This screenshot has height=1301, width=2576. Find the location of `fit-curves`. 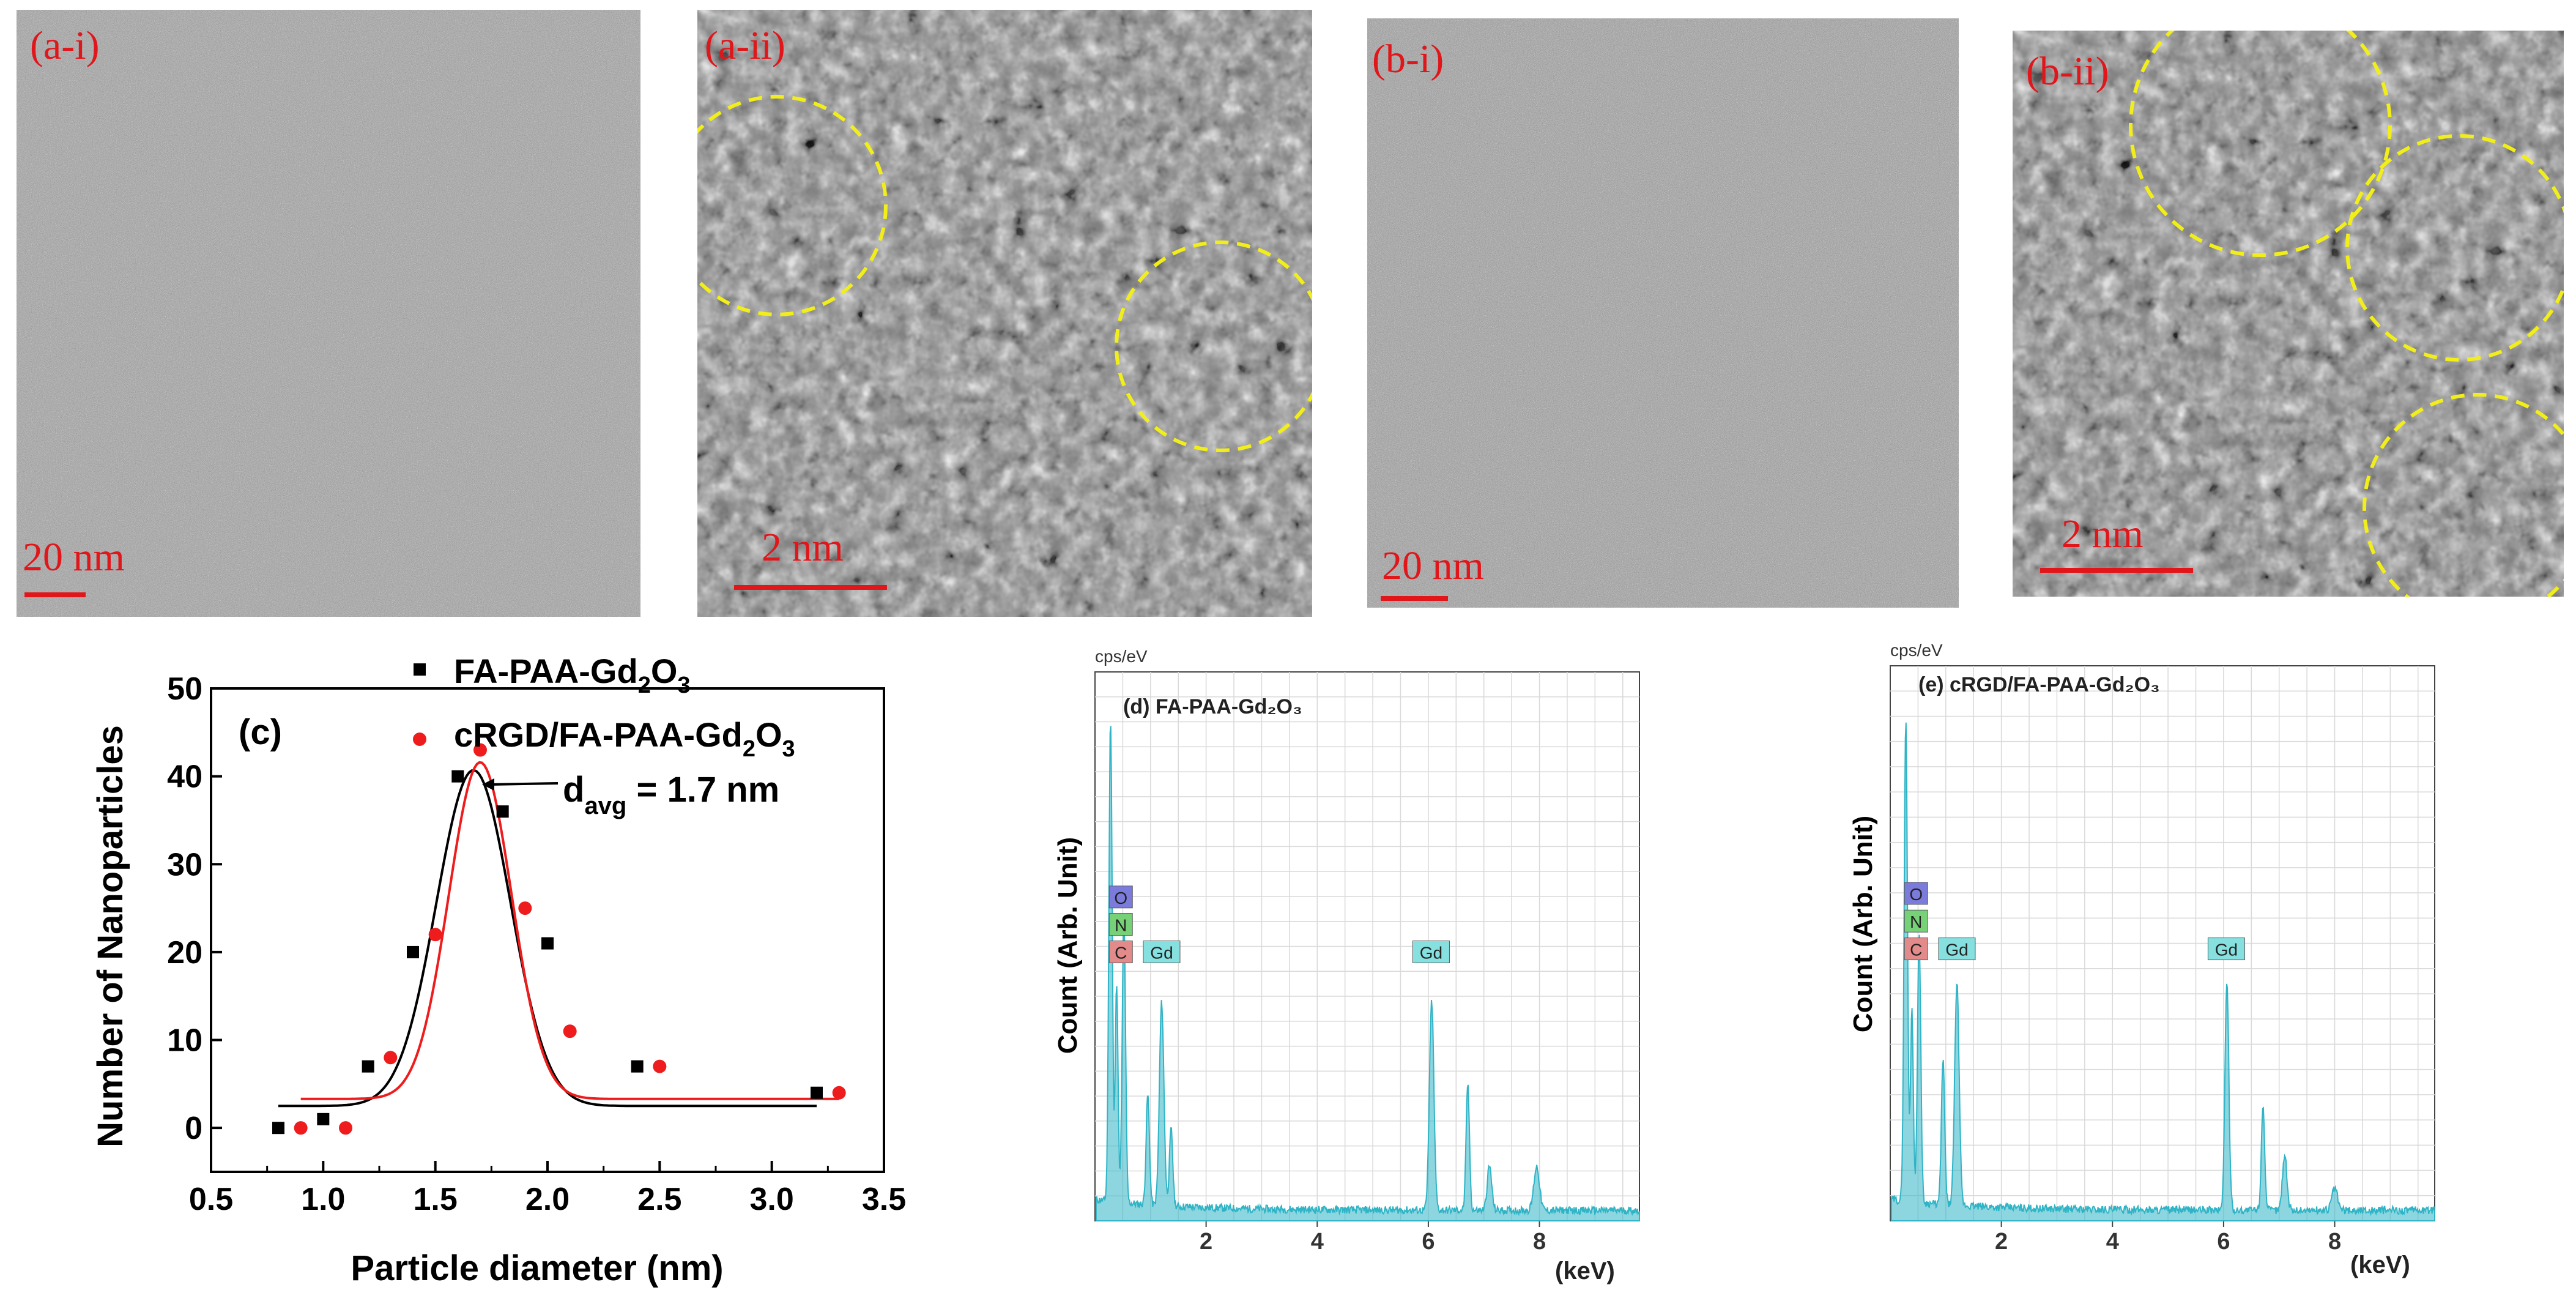

fit-curves is located at coordinates (558, 935).